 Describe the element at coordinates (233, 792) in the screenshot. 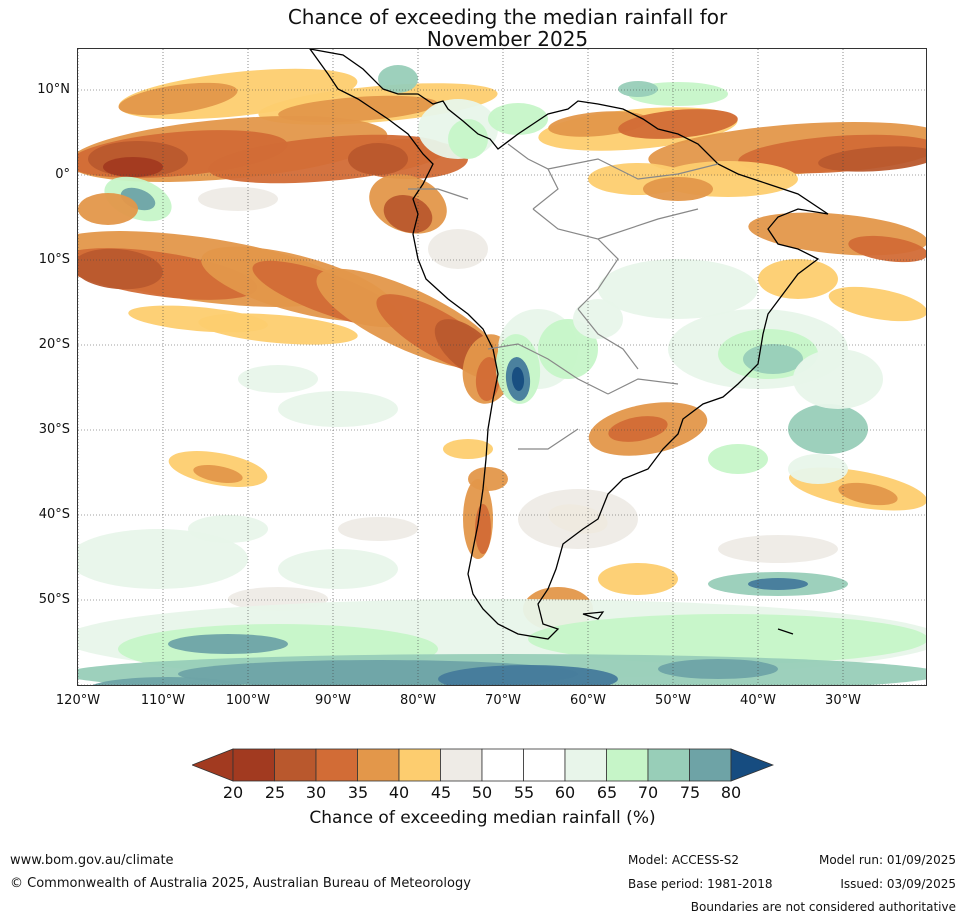

I see `colorbar-tick: 20` at that location.